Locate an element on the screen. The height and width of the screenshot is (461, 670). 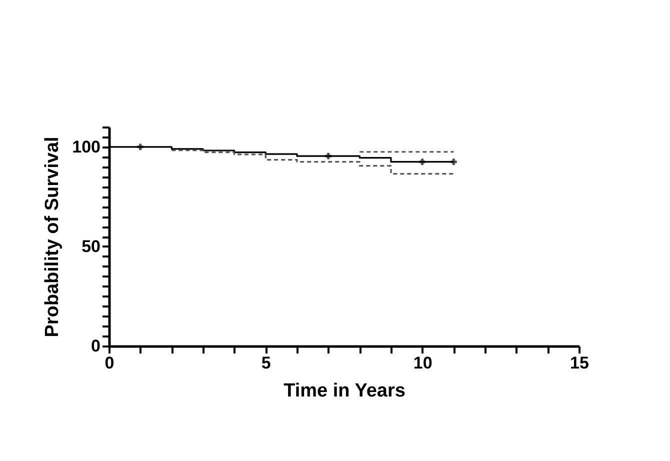
x-tick-label: 5 is located at coordinates (266, 363).